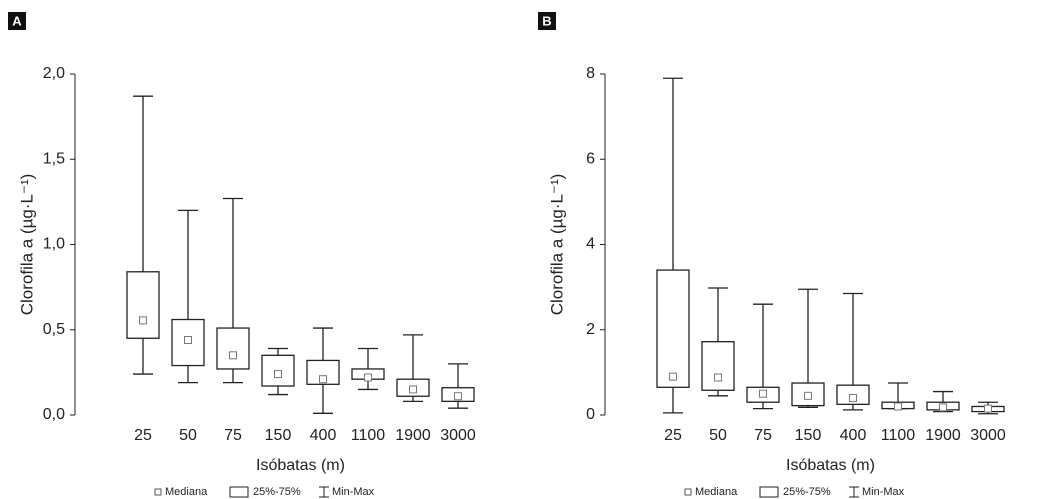  Describe the element at coordinates (590, 73) in the screenshot. I see `y-tick-label: 8` at that location.